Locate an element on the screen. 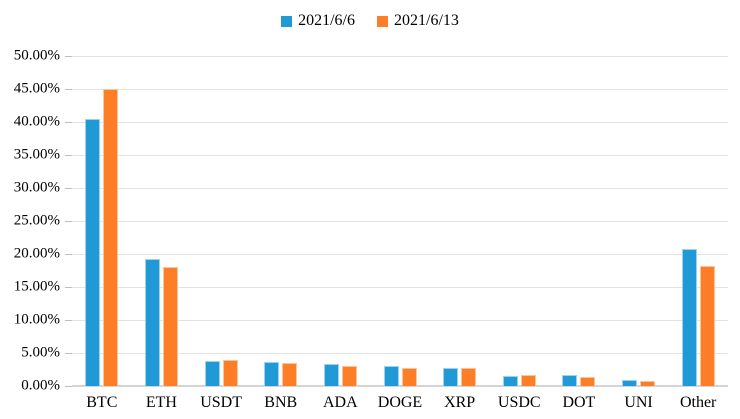  bar-2021-6-13-usdc is located at coordinates (528, 380).